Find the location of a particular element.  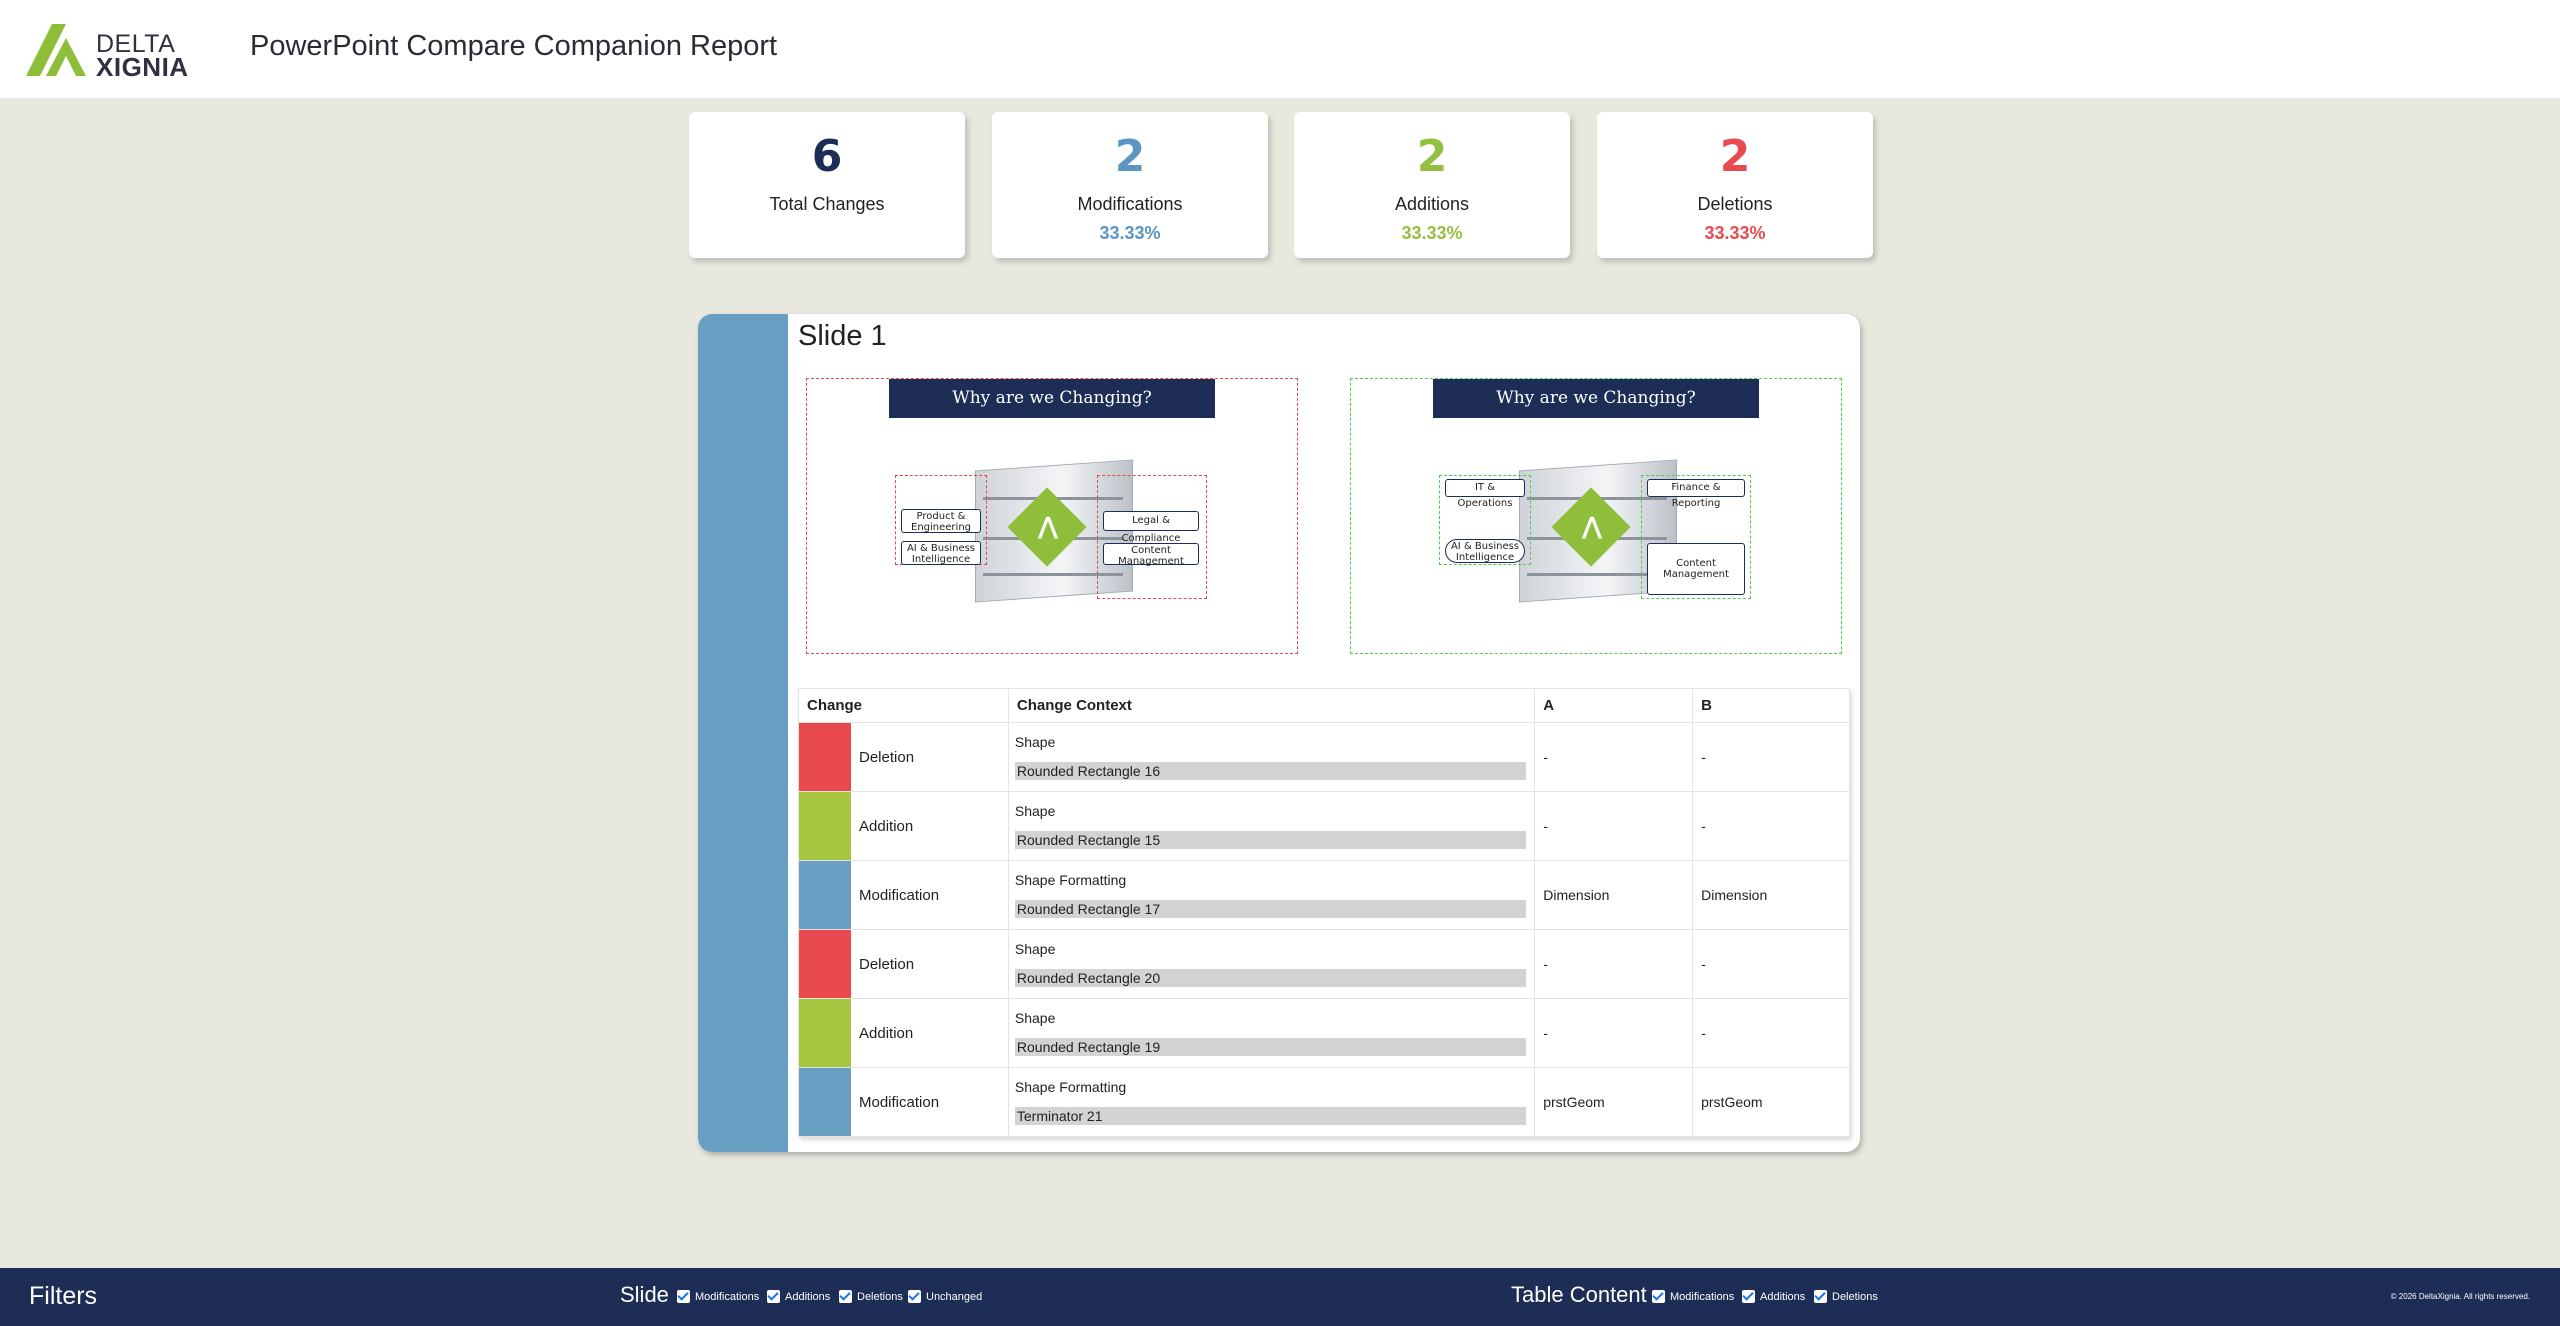

column-header-change: Change is located at coordinates (903, 705).